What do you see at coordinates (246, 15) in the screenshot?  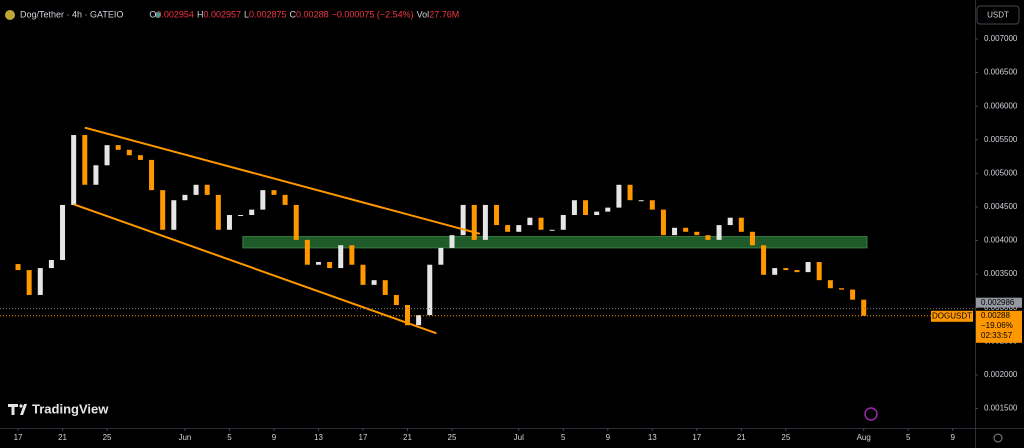 I see `ohlc-label: L` at bounding box center [246, 15].